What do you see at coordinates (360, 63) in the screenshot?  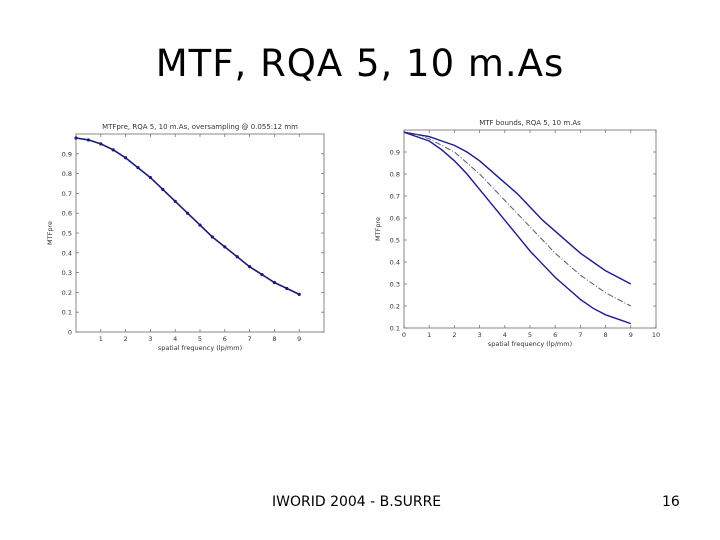 I see `slide-title: MTF, RQA 5, 10 m.As` at bounding box center [360, 63].